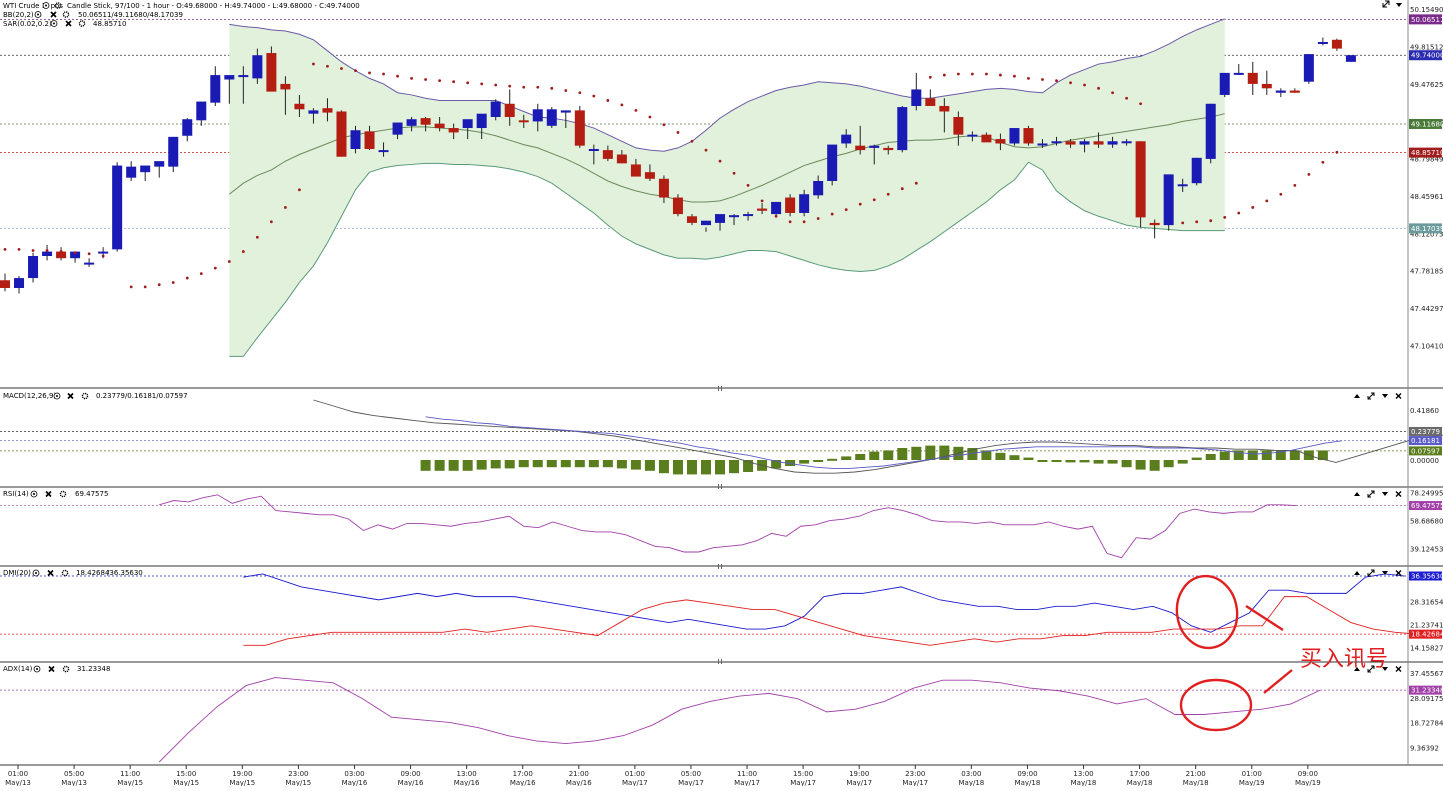 The image size is (1443, 791). Describe the element at coordinates (467, 774) in the screenshot. I see `time-label: 13:00` at that location.